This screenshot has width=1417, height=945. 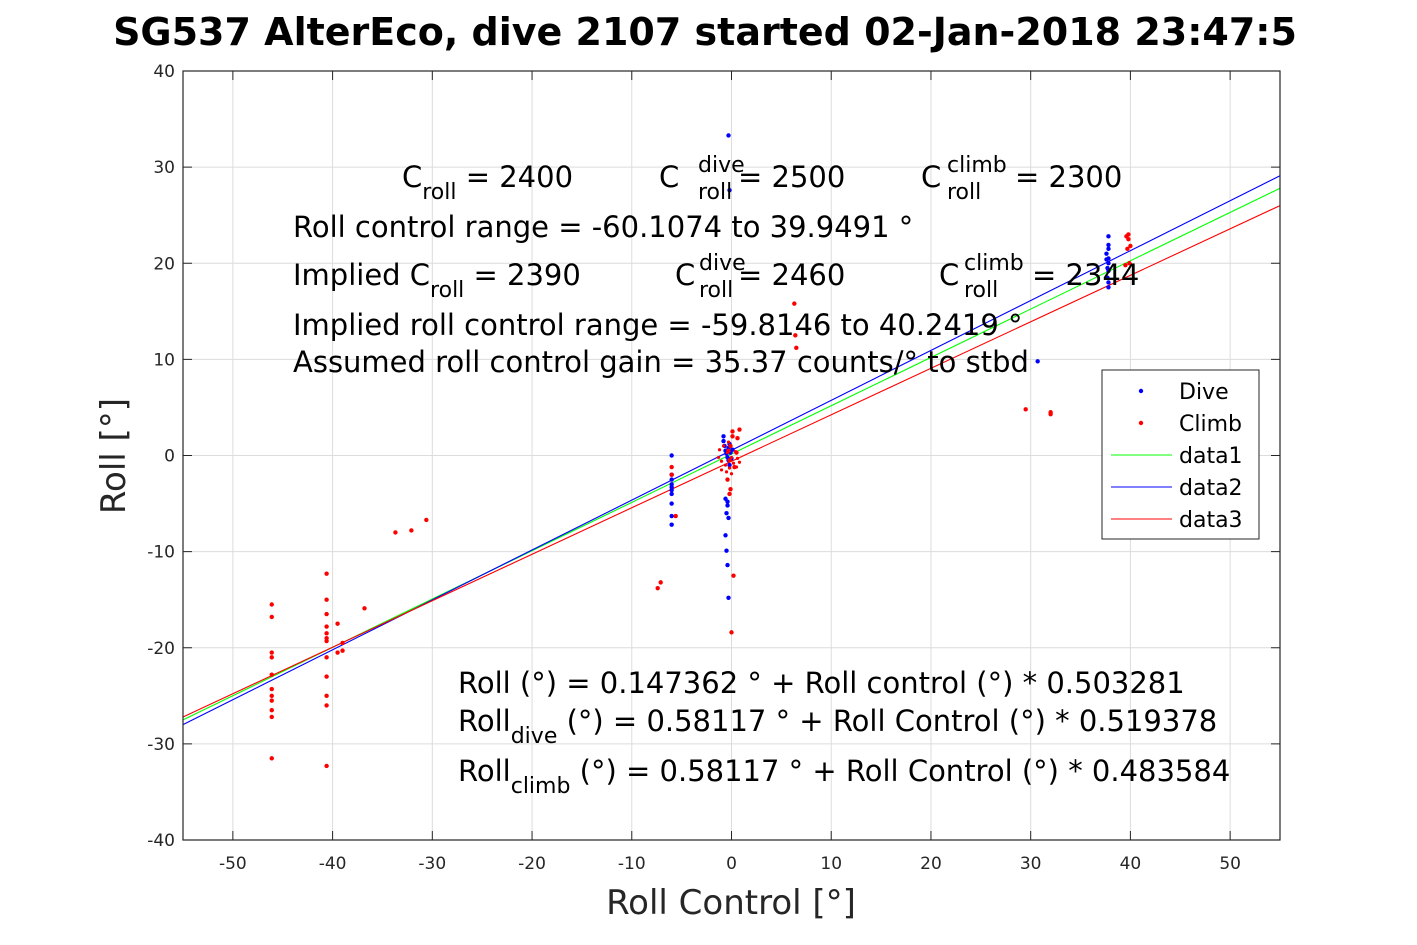 What do you see at coordinates (722, 263) in the screenshot?
I see `annotation-implied-dive-sup: dive` at bounding box center [722, 263].